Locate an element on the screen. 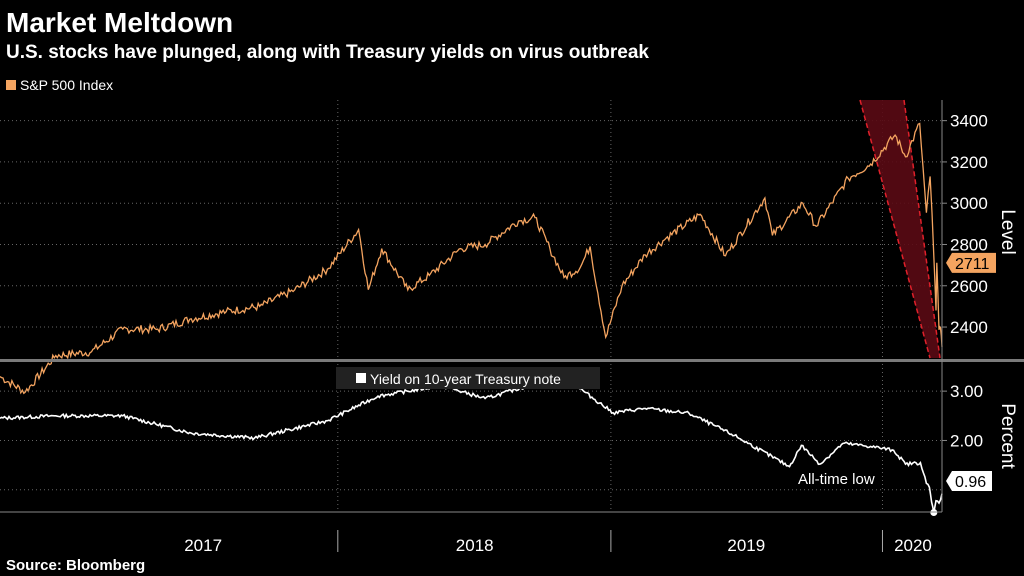 The height and width of the screenshot is (576, 1024). all-time-low-annotation: All-time low is located at coordinates (836, 479).